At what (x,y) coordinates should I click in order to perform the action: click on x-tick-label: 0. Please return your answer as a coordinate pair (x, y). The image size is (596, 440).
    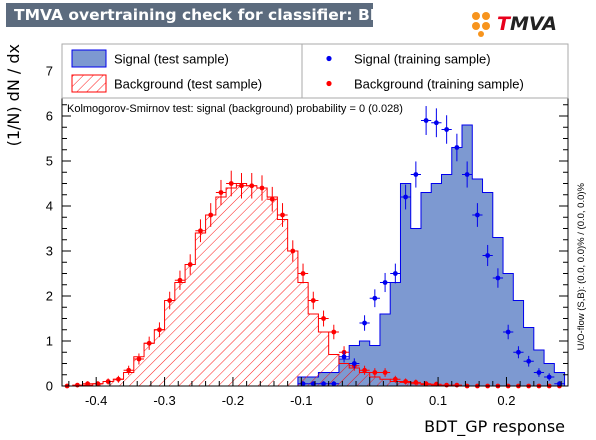
    Looking at the image, I should click on (369, 400).